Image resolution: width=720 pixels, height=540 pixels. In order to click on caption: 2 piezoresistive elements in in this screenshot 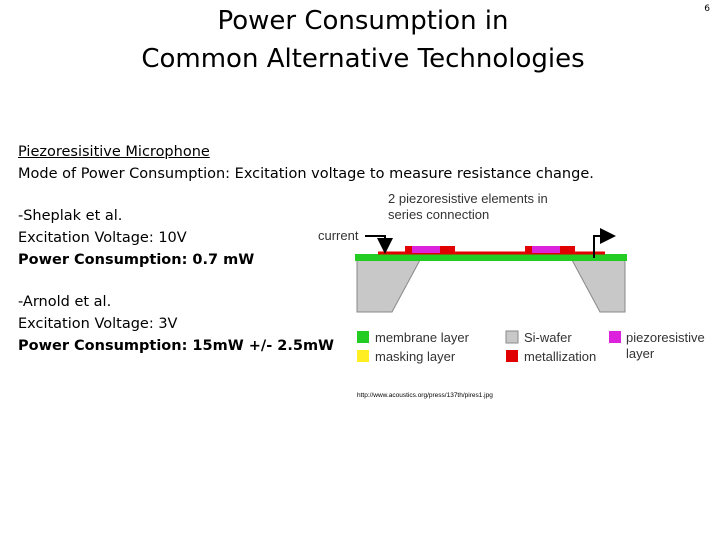, I will do `click(468, 198)`.